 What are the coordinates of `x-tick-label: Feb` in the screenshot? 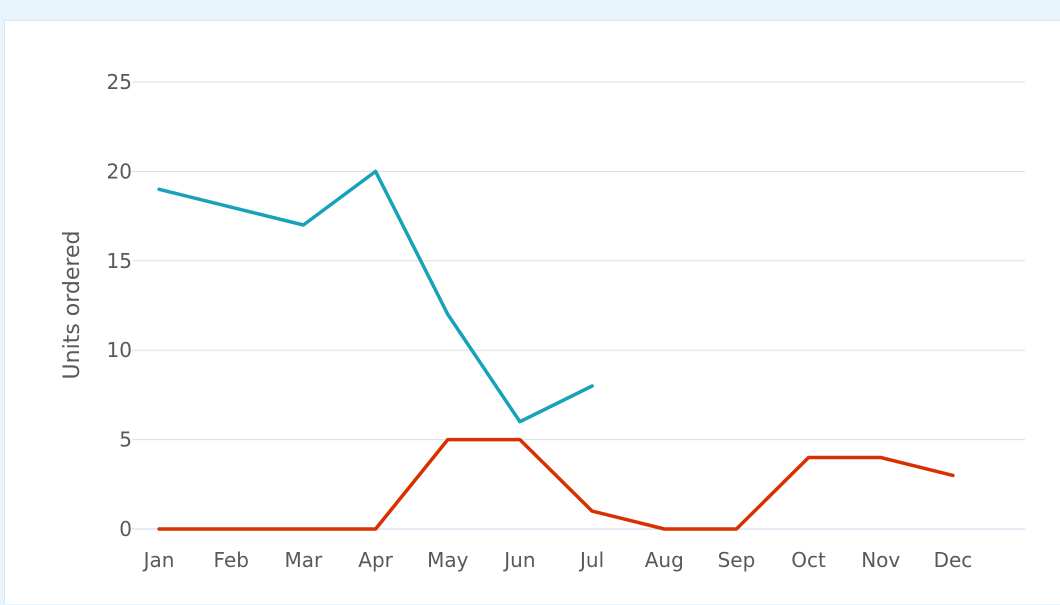 It's located at (231, 560).